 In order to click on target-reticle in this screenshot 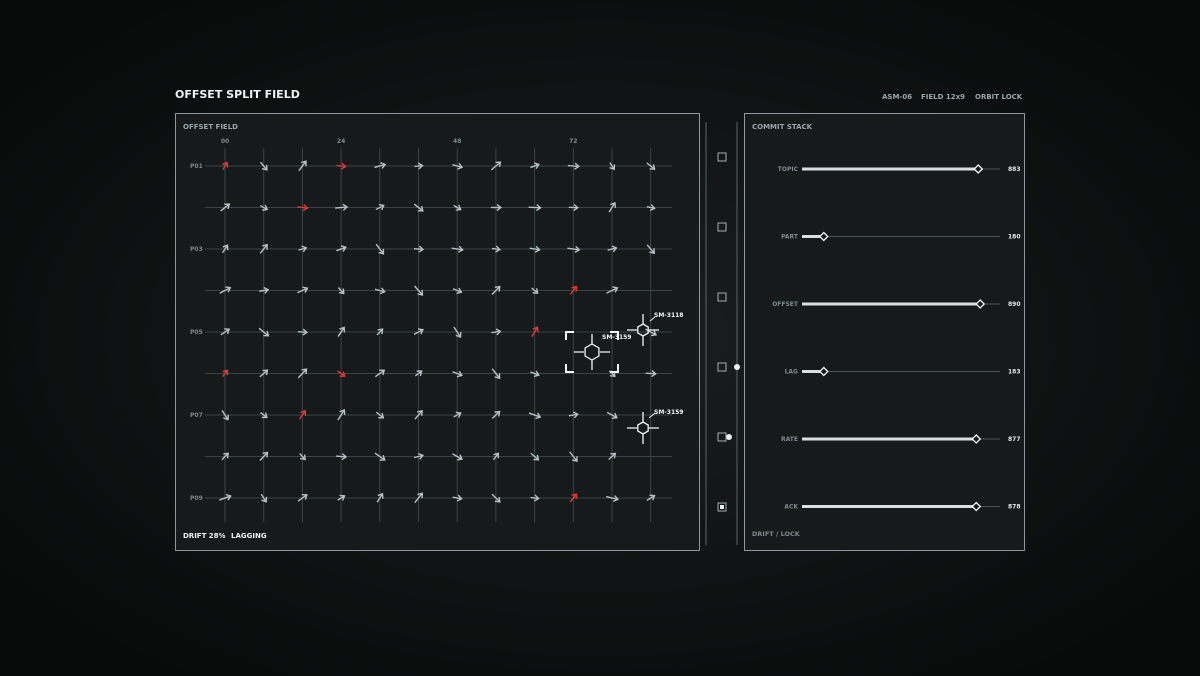, I will do `click(643, 330)`.